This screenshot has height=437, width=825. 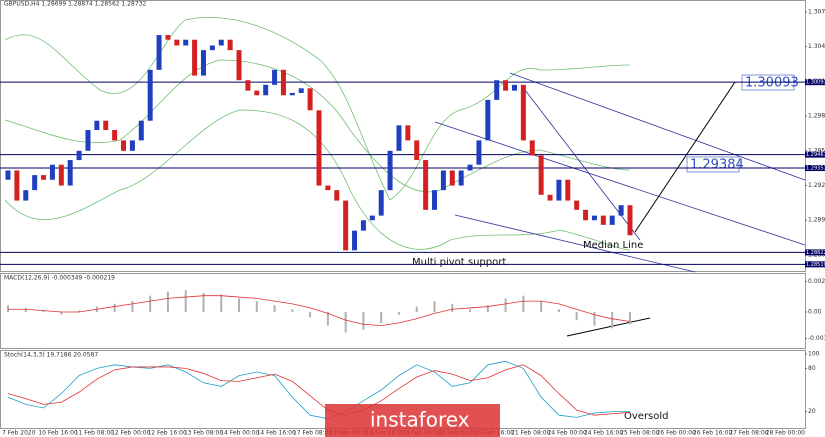 I want to click on y-tick-label: 1.30400, so click(x=816, y=46).